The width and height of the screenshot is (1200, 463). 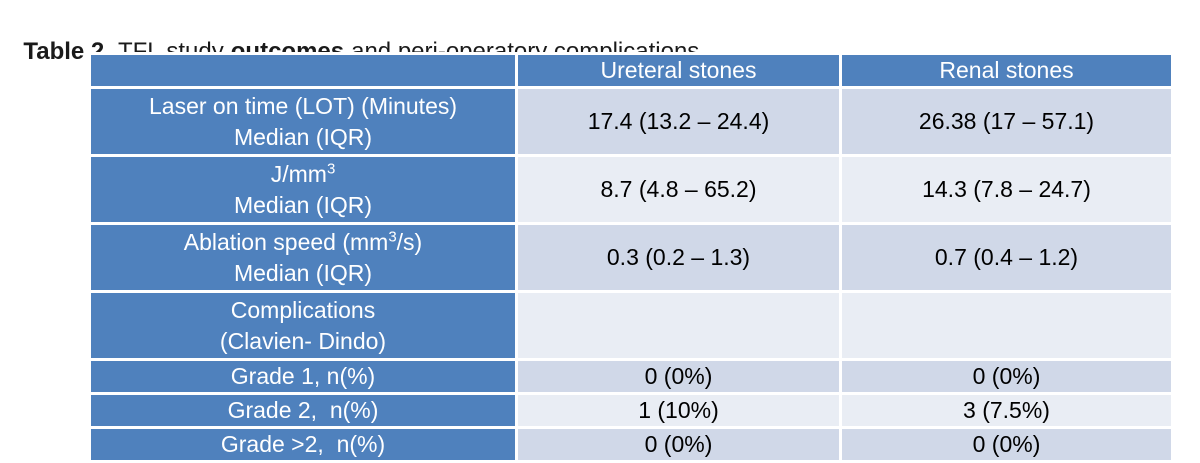 I want to click on label-text: /s), so click(x=409, y=241).